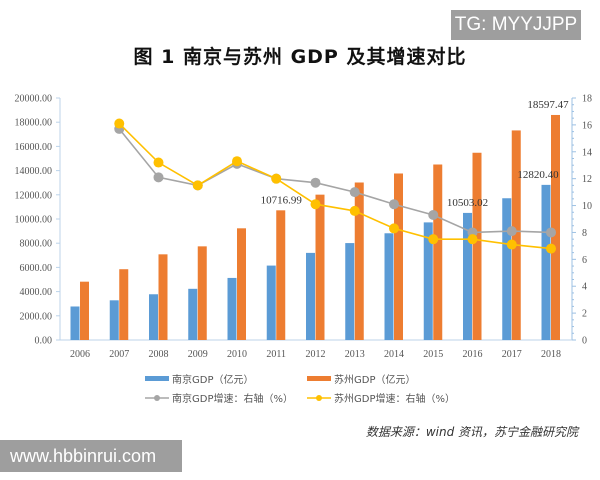 Image resolution: width=600 pixels, height=480 pixels. I want to click on right-axis-tick-label: 0, so click(584, 341).